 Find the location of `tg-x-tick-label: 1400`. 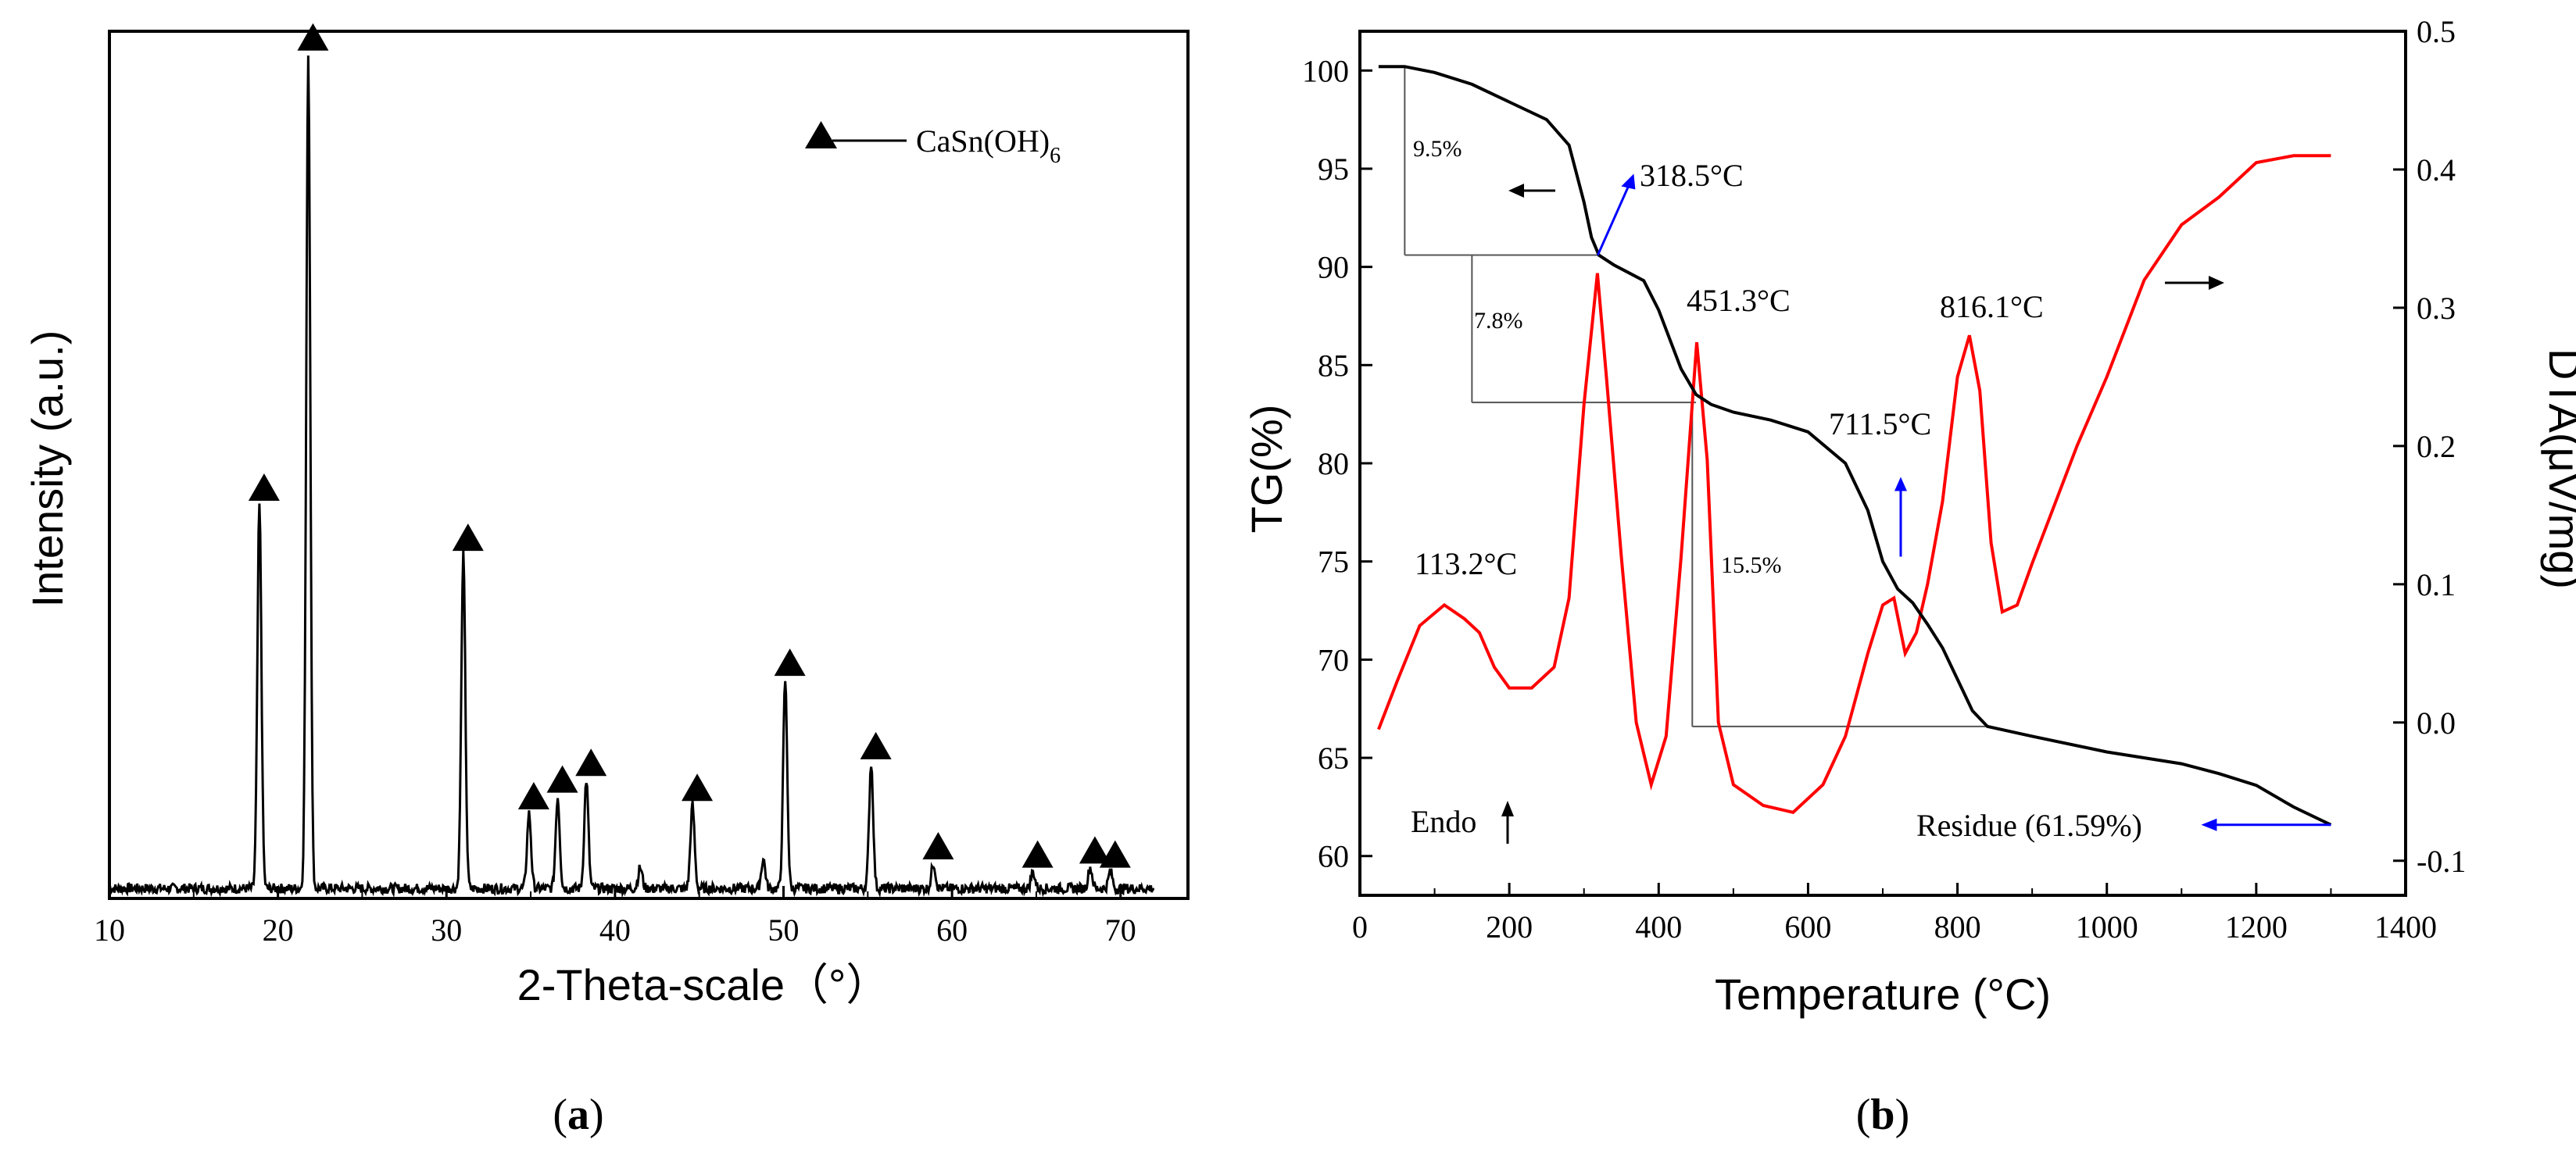

tg-x-tick-label: 1400 is located at coordinates (2405, 927).